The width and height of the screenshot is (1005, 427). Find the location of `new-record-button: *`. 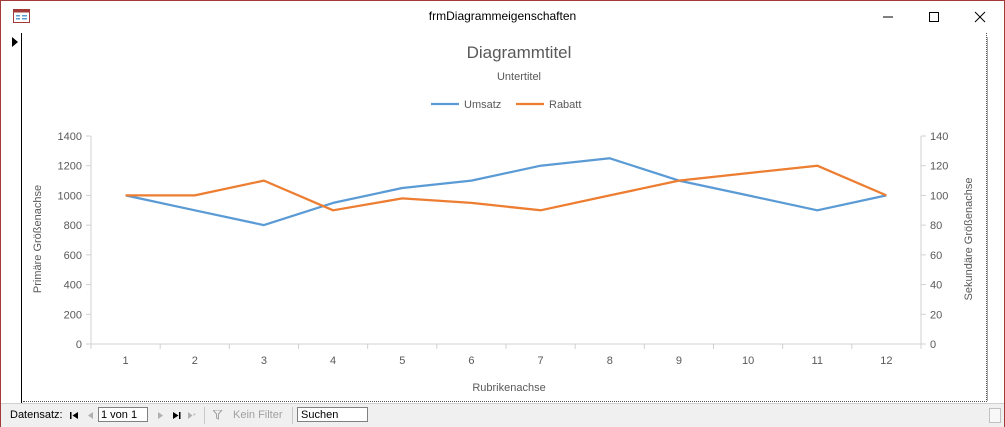

new-record-button: * is located at coordinates (192, 415).